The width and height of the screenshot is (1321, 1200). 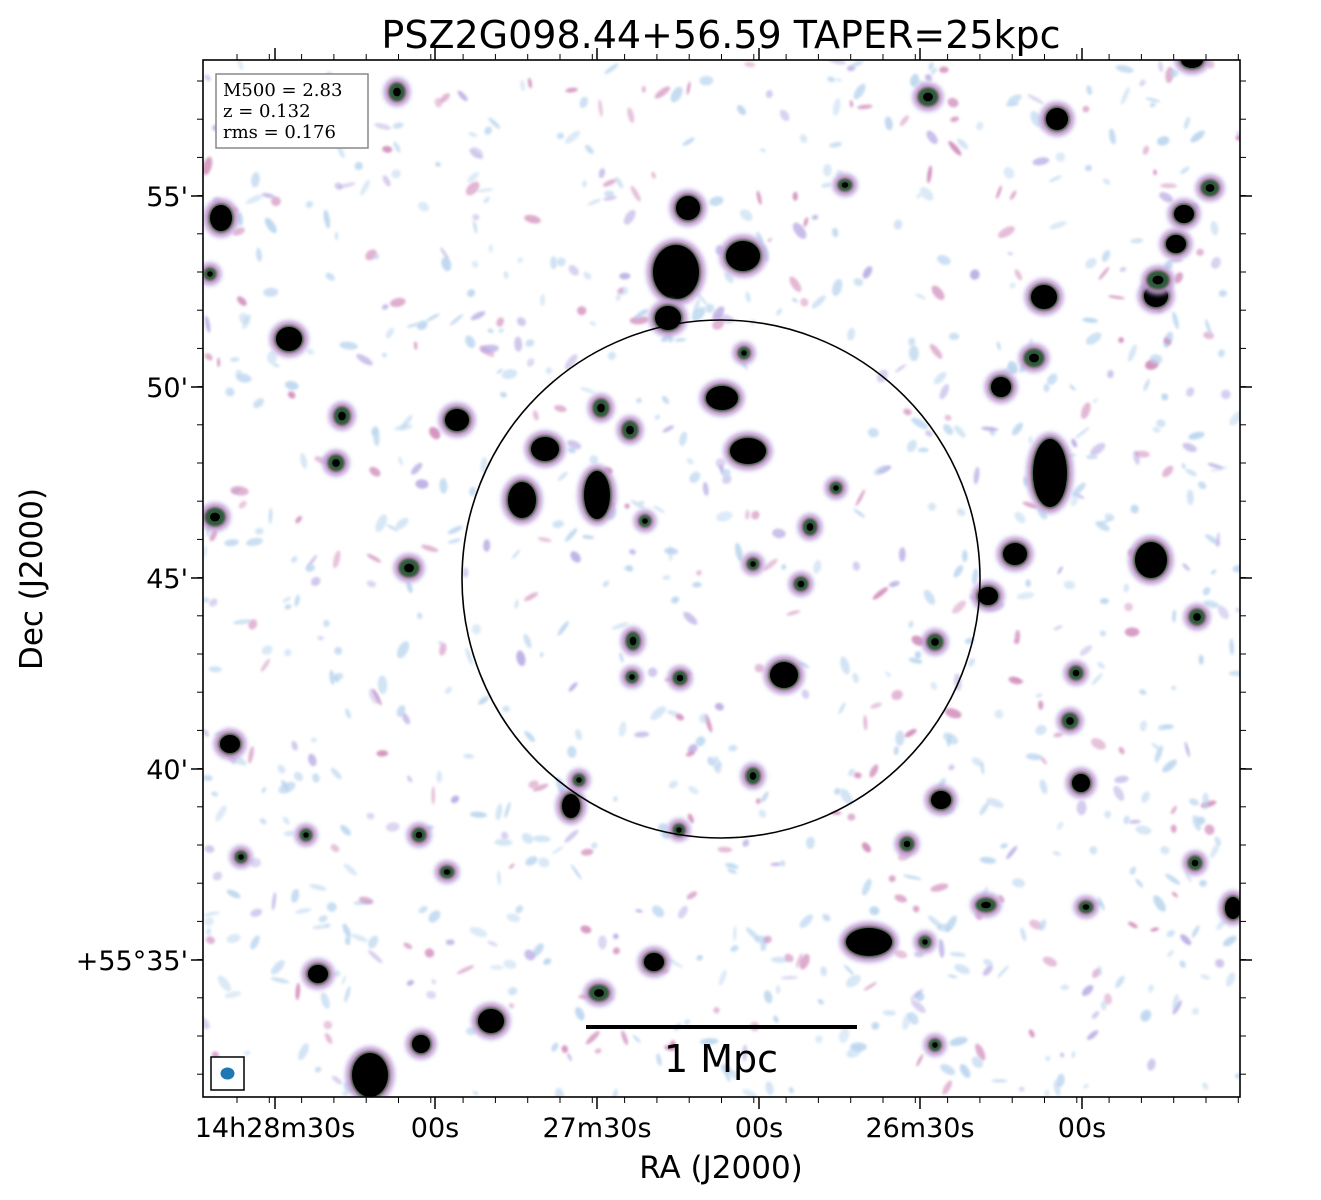 What do you see at coordinates (651, 1128) in the screenshot?
I see `x-tick-labels: 14h28m30s 00s 27m30s 00s 26m30s 00s` at bounding box center [651, 1128].